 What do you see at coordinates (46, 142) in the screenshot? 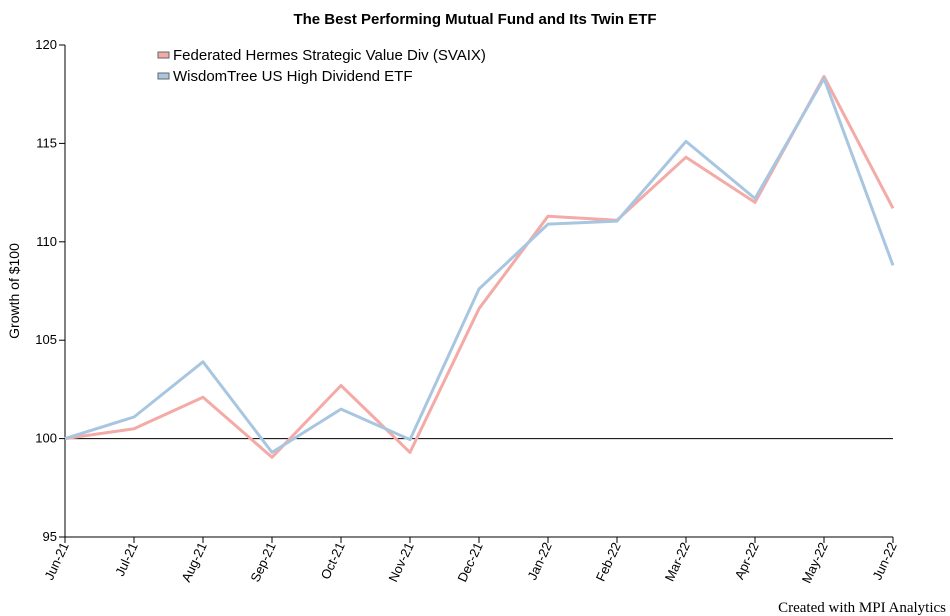
I see `y-tick-label: 115` at bounding box center [46, 142].